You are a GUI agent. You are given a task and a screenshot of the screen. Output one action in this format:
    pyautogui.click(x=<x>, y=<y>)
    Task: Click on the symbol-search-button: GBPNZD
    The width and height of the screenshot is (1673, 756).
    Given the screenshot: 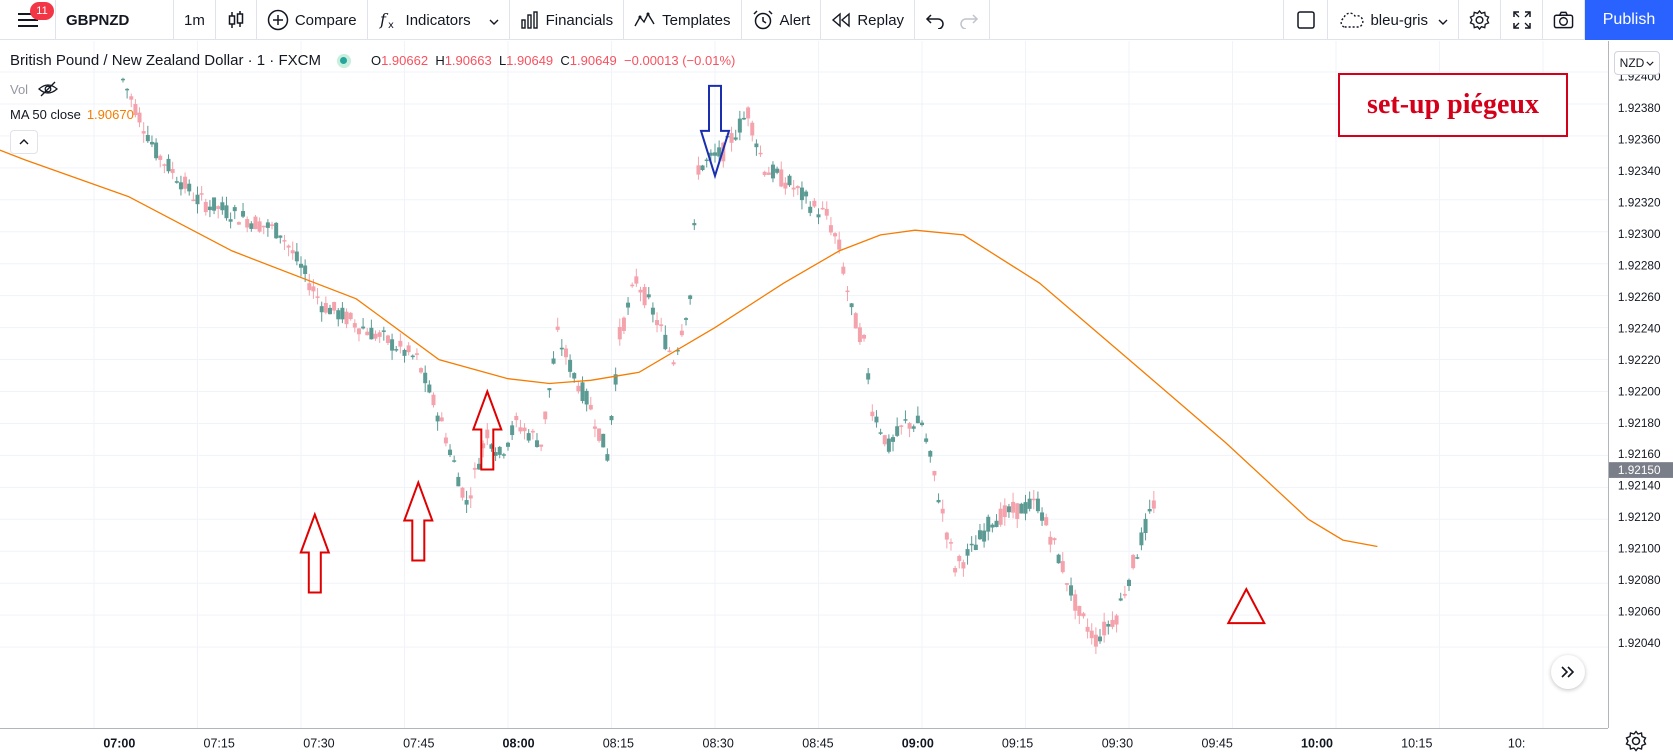 What is the action you would take?
    pyautogui.click(x=115, y=20)
    